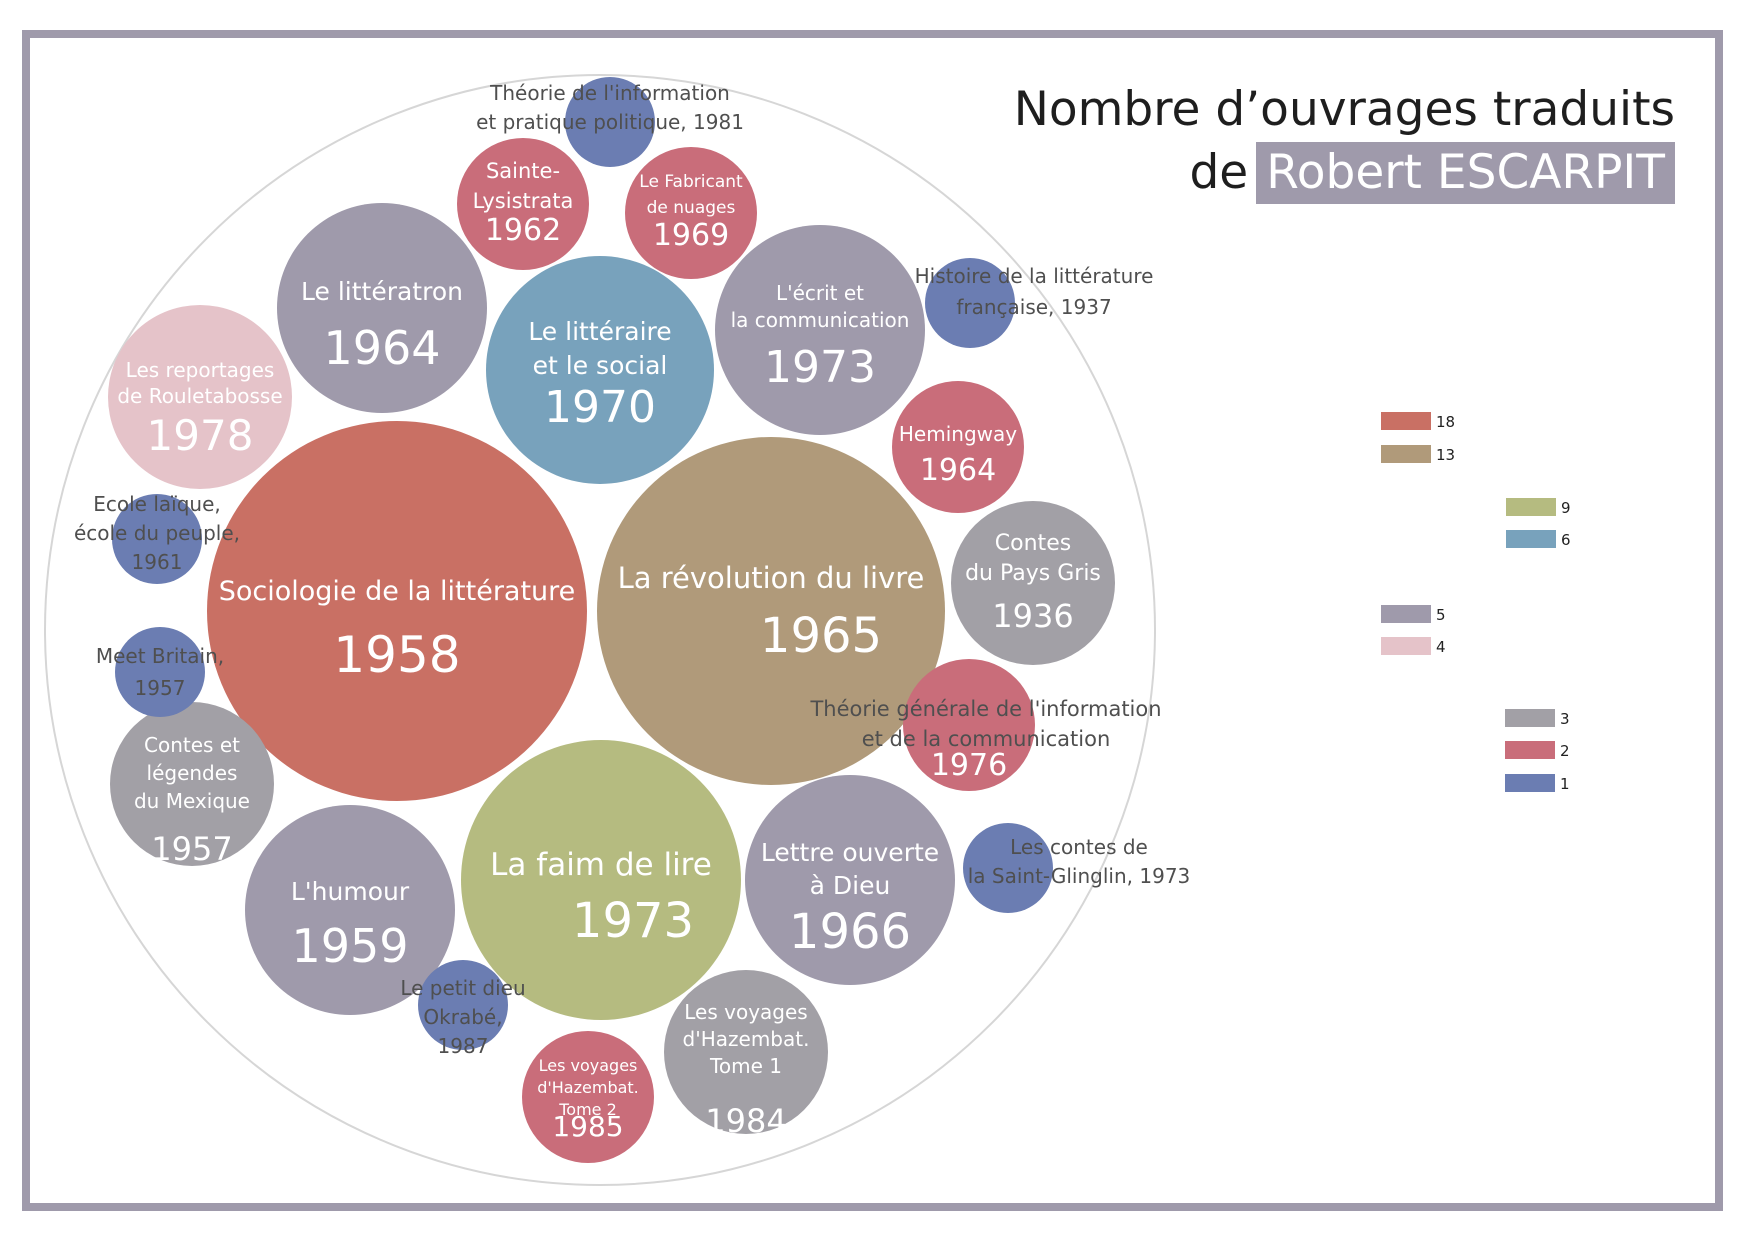 This screenshot has height=1240, width=1753. I want to click on bubble-label-okrabe: Okrabé,, so click(462, 1017).